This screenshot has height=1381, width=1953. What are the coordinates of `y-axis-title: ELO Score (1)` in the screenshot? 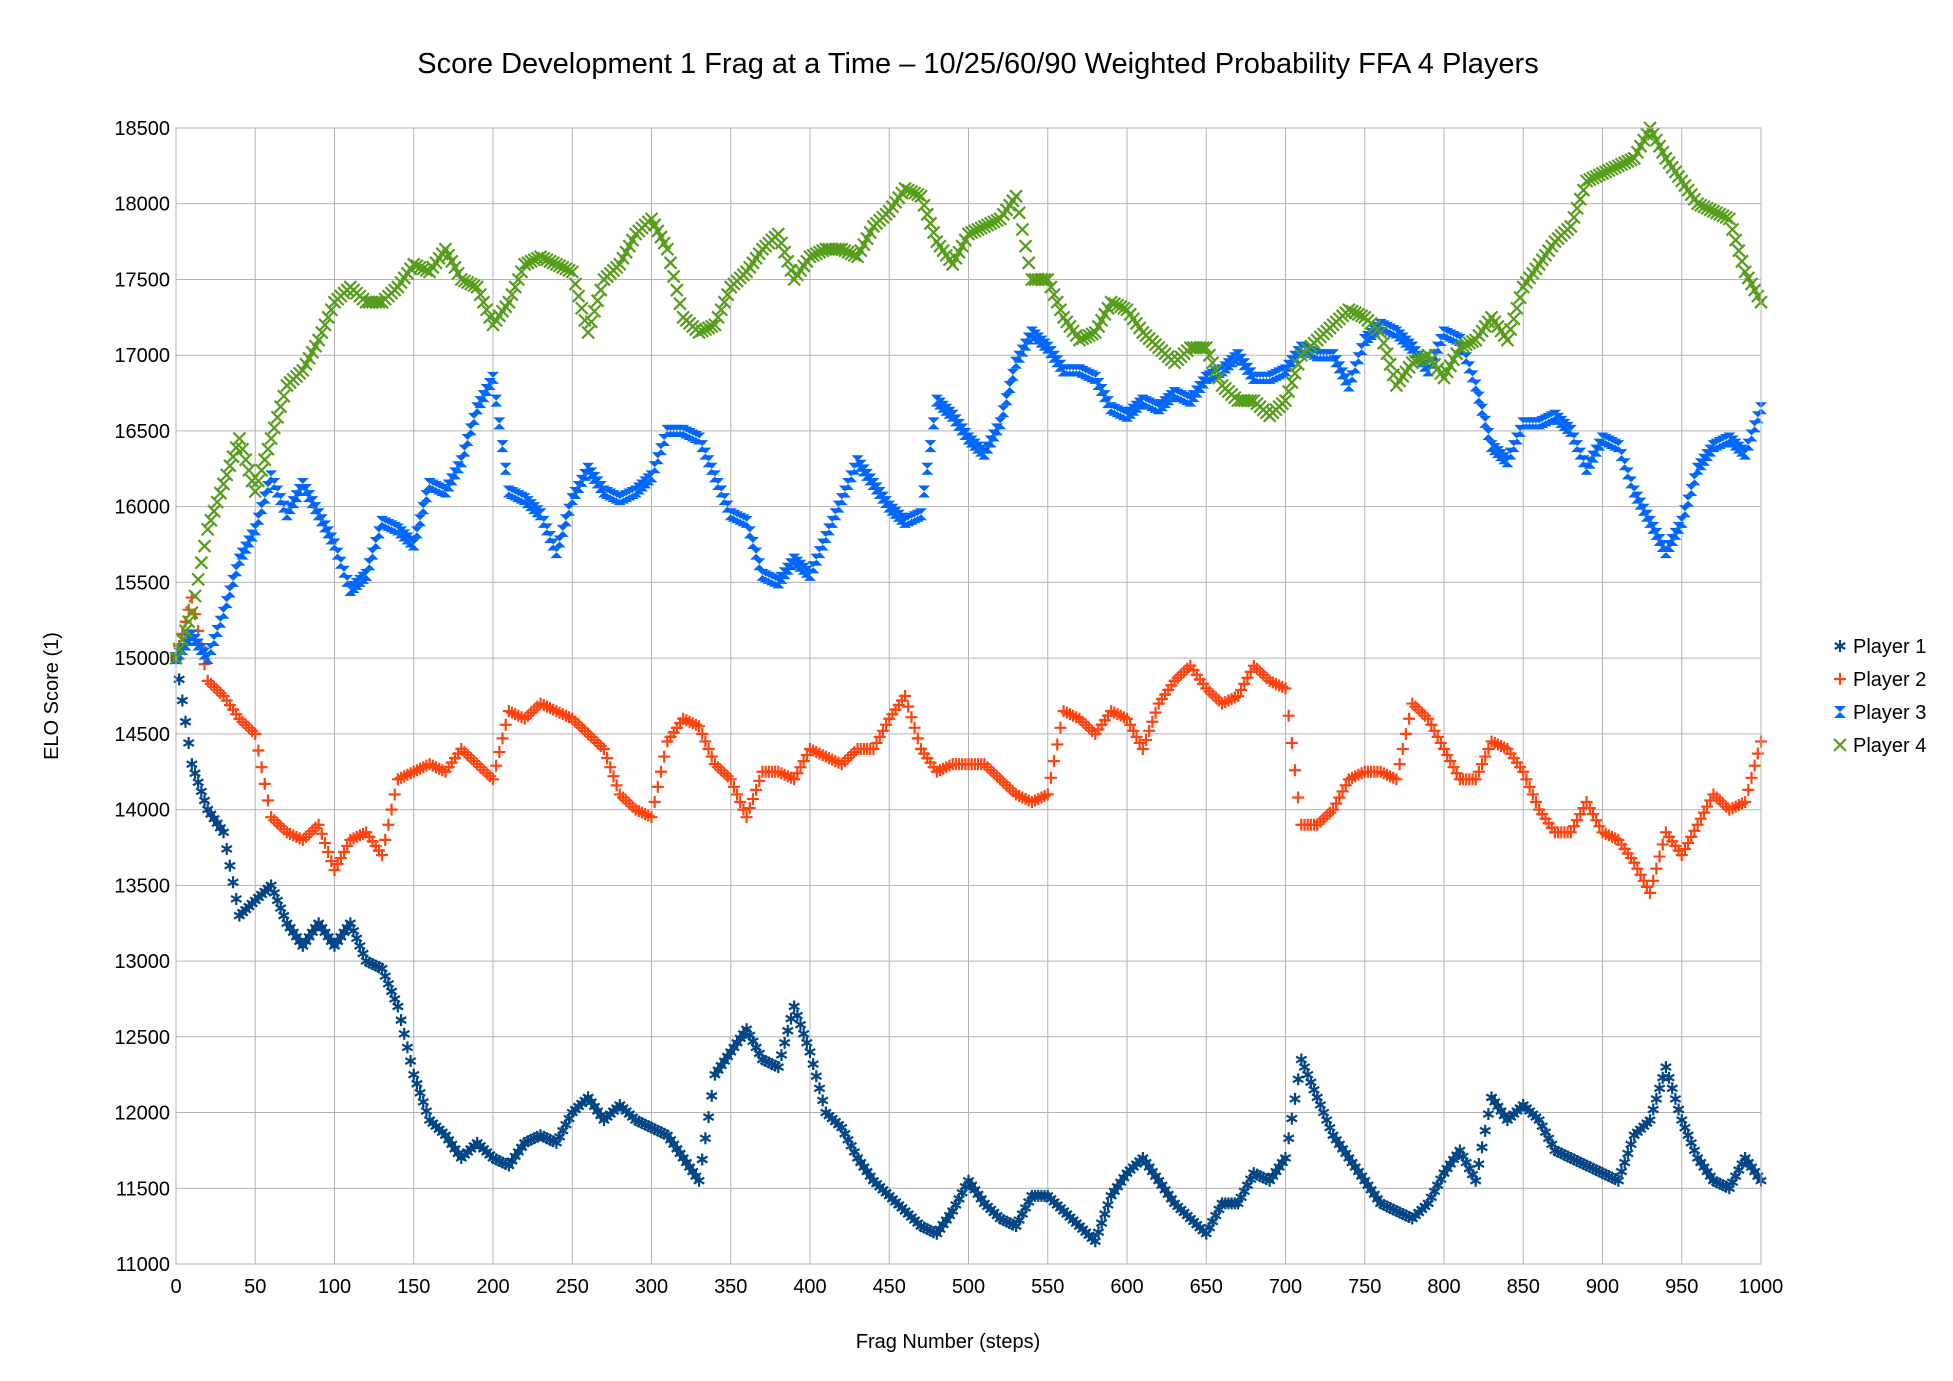 It's located at (52, 696).